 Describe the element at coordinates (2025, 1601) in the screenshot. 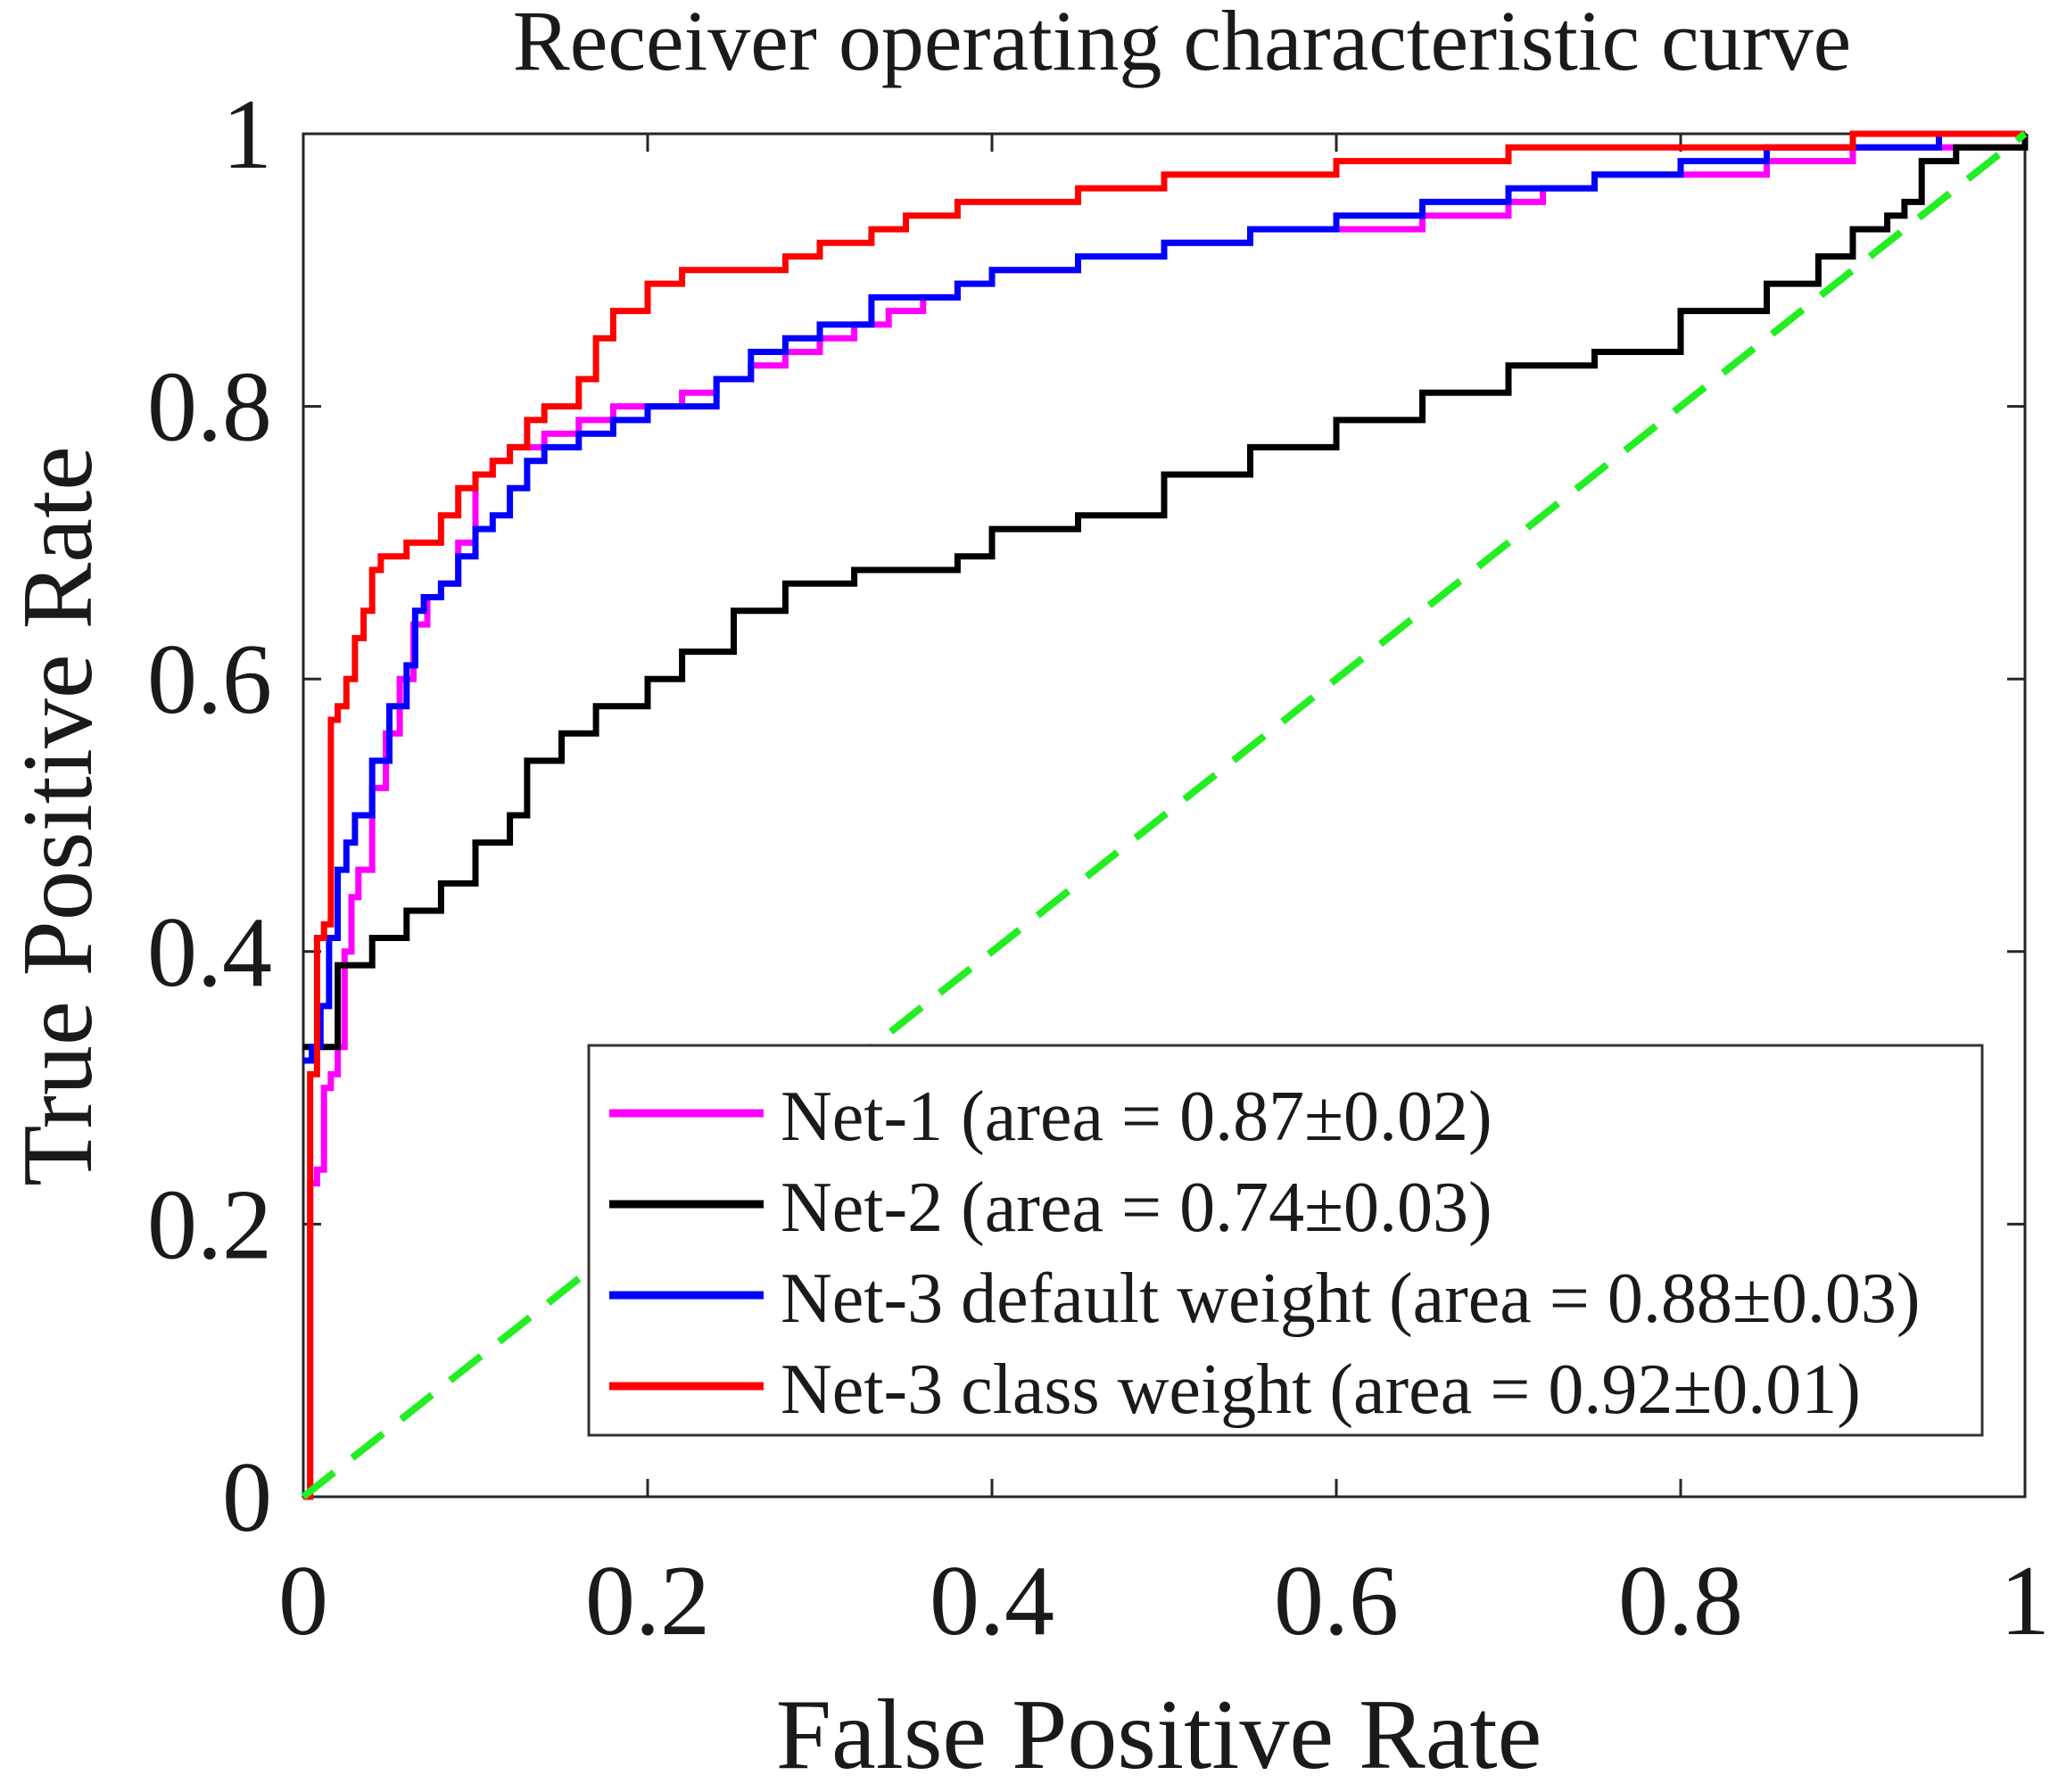

I see `x-tick-label: 1` at that location.